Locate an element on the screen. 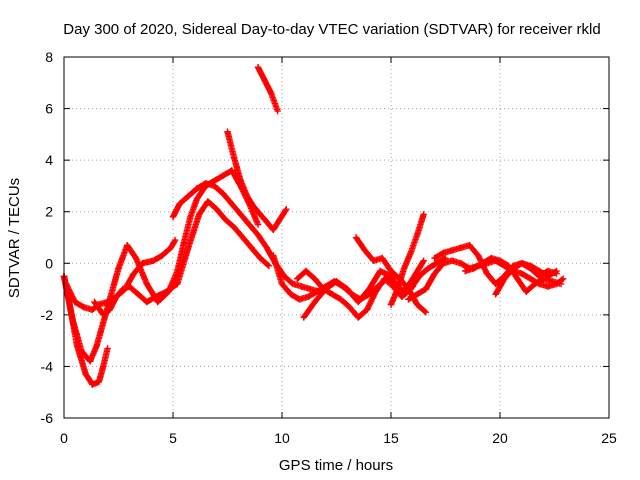 Image resolution: width=640 pixels, height=480 pixels. x-tick-label: 15 is located at coordinates (391, 438).